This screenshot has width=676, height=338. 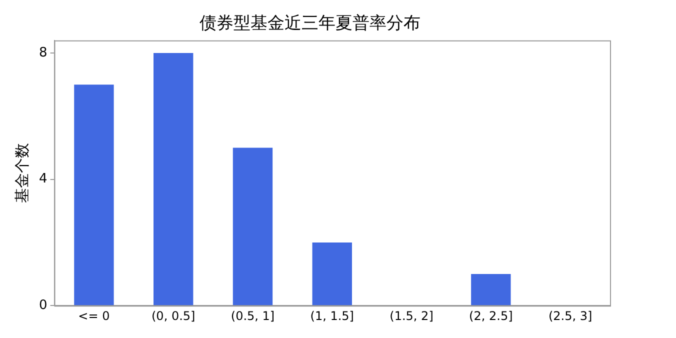 What do you see at coordinates (491, 315) in the screenshot?
I see `x-tick-label: (2, 2.5]` at bounding box center [491, 315].